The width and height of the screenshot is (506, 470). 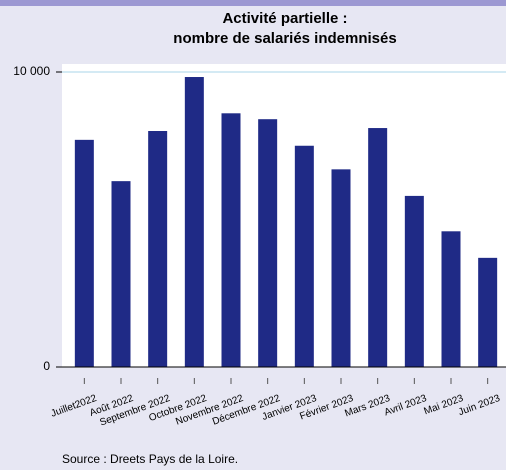 I want to click on y-tick-label: 10 000, so click(x=31, y=71).